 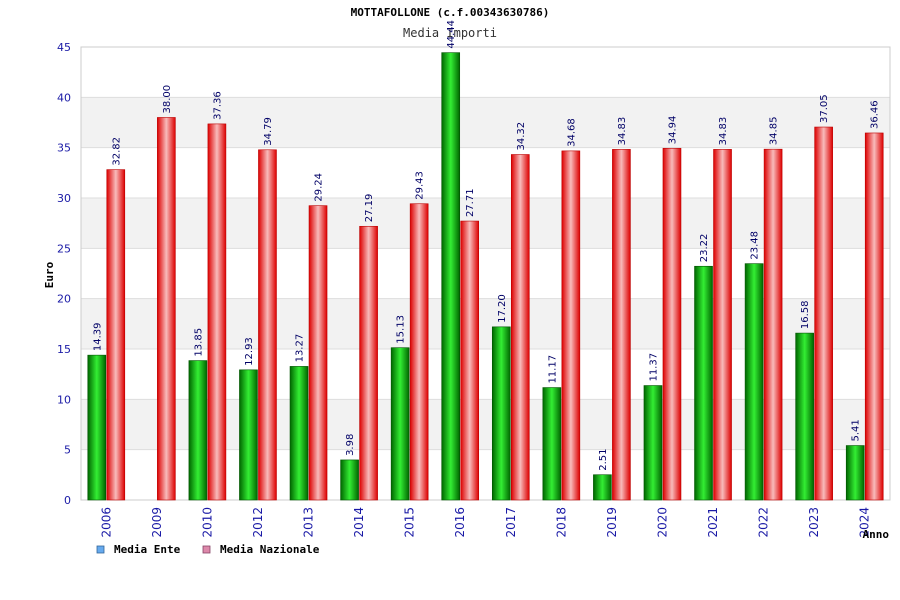 What do you see at coordinates (64, 248) in the screenshot?
I see `y-tick-label: 25` at bounding box center [64, 248].